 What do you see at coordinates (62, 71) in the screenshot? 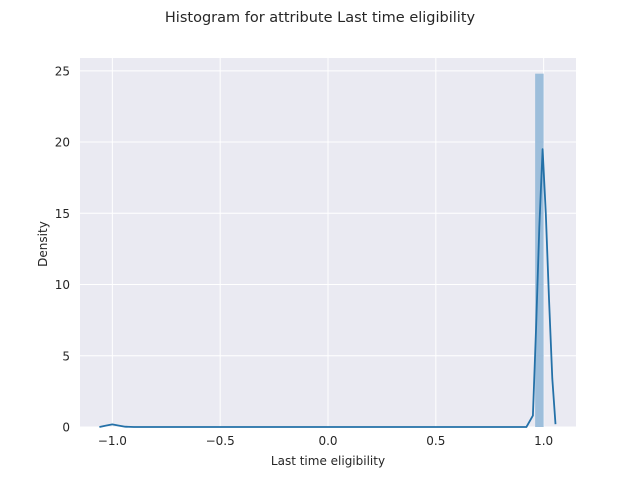
I see `y-tick-label: 25` at bounding box center [62, 71].